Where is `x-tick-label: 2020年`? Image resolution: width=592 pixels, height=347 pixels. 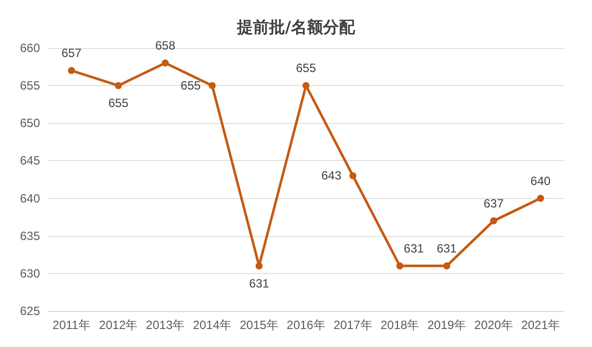
x-tick-label: 2020年 is located at coordinates (493, 325).